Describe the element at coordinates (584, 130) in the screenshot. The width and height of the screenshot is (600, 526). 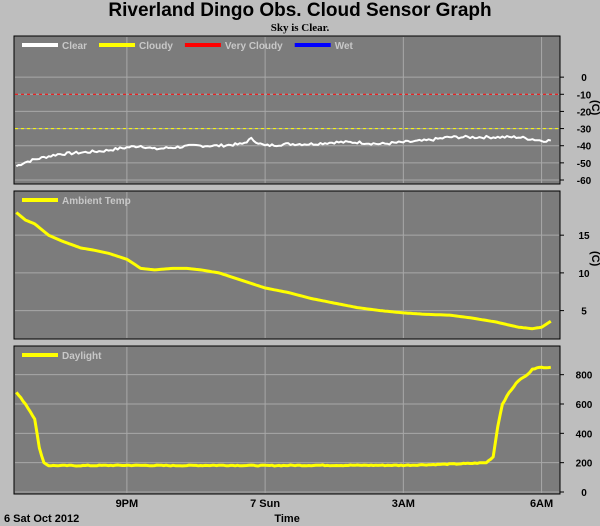
I see `y-tick-label: -30` at that location.